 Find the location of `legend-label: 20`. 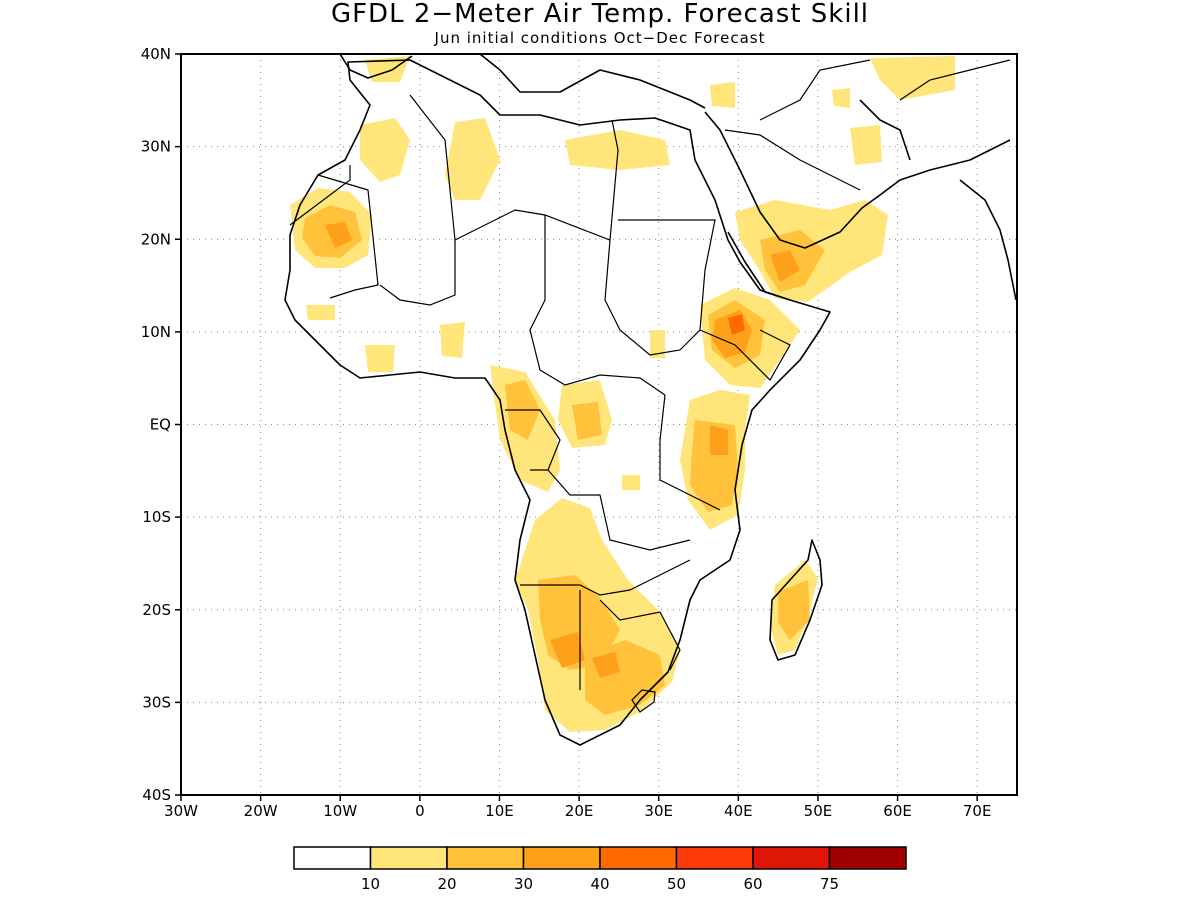

legend-label: 20 is located at coordinates (446, 884).